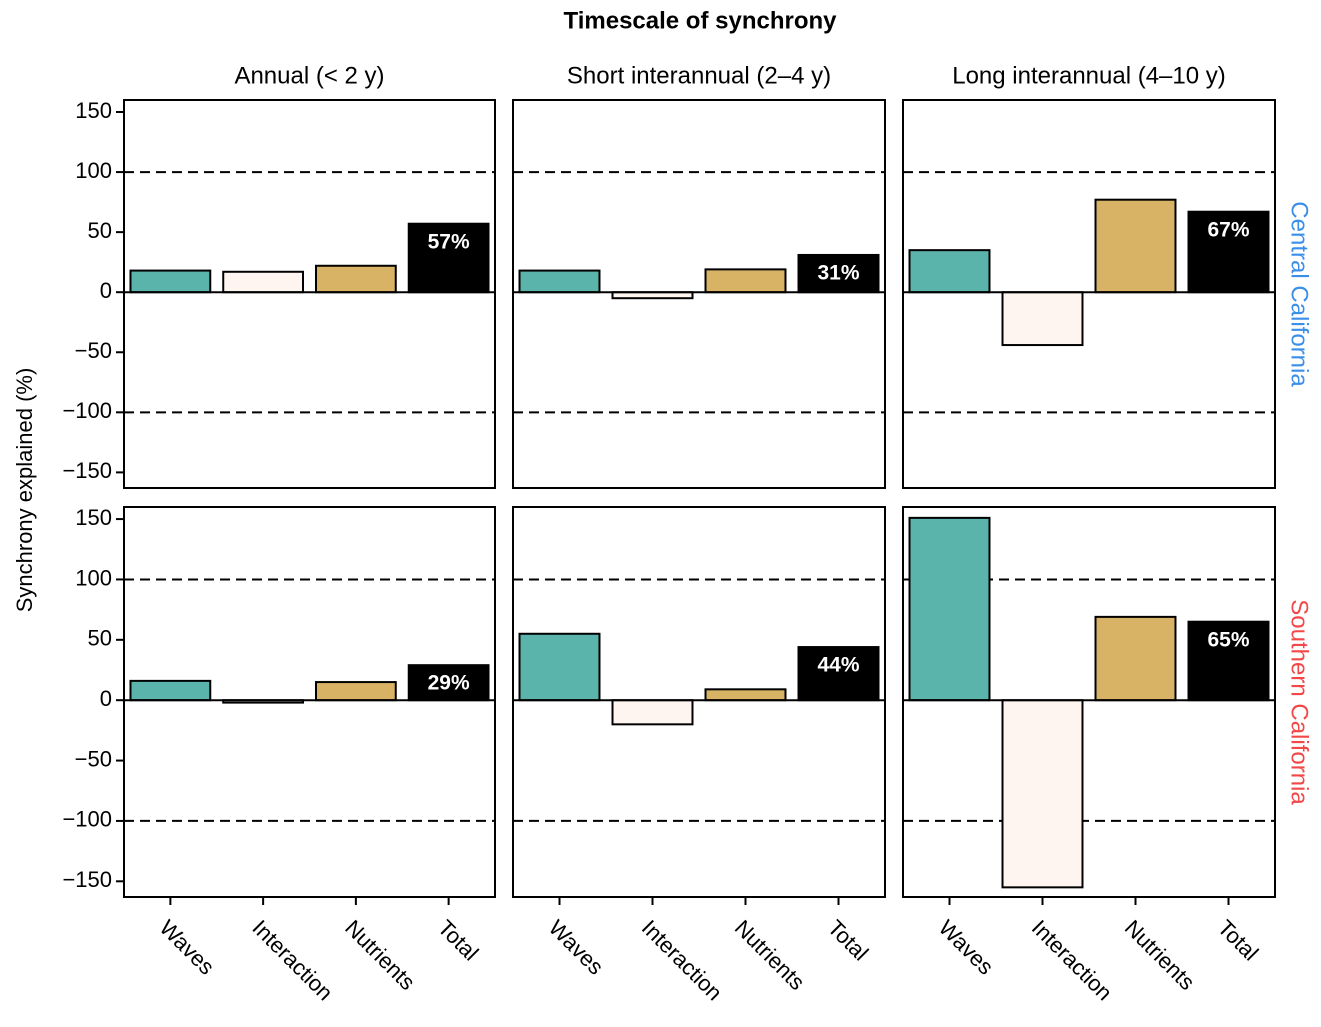 The width and height of the screenshot is (1321, 1027). I want to click on column-title: Annual (< 2 y), so click(309, 75).